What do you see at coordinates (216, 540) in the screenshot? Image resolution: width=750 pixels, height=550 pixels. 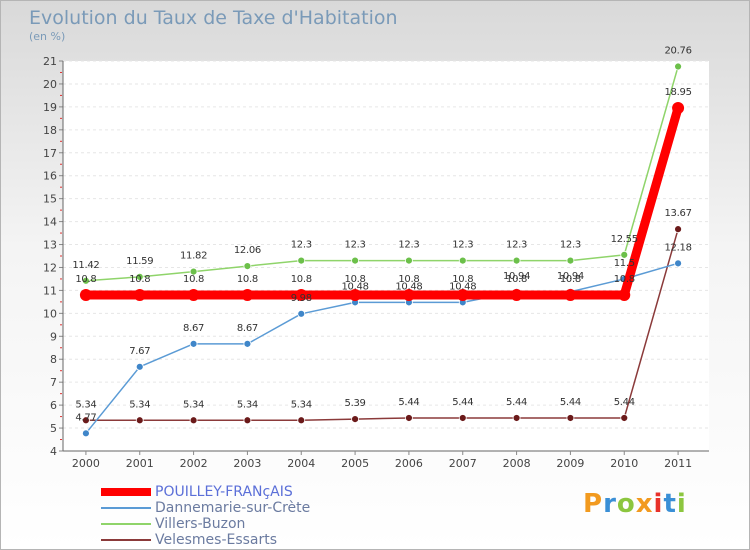 I see `legend-label: Velesmes-Essarts` at bounding box center [216, 540].